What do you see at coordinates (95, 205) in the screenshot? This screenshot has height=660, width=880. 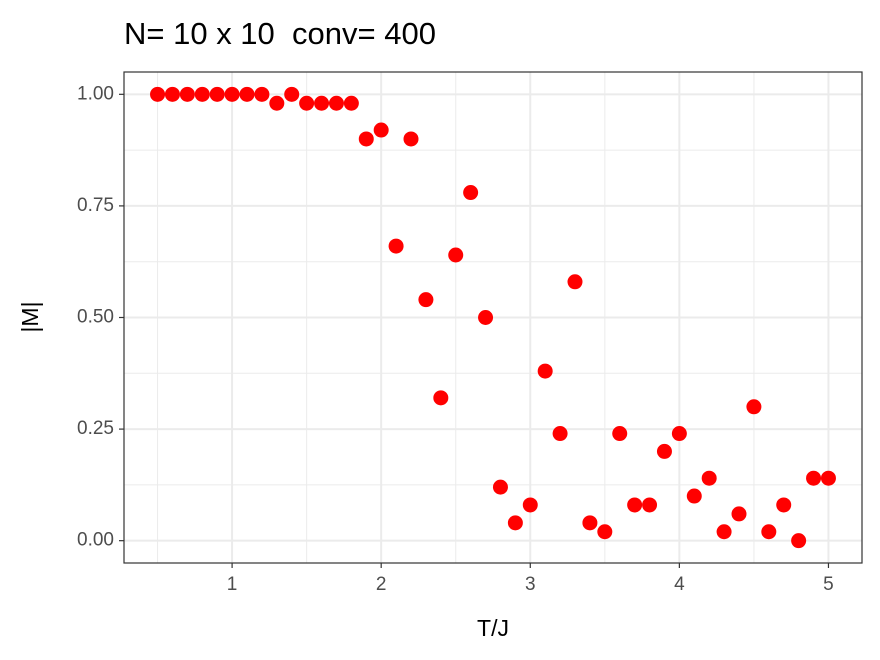 I see `y-tick-label: 0.75` at bounding box center [95, 205].